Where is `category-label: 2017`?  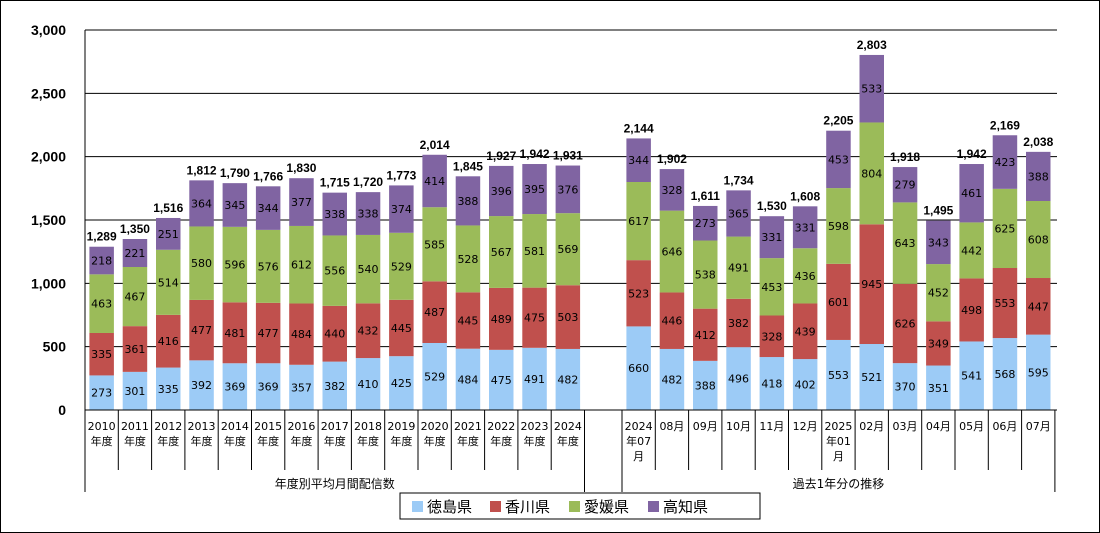
category-label: 2017 is located at coordinates (335, 426).